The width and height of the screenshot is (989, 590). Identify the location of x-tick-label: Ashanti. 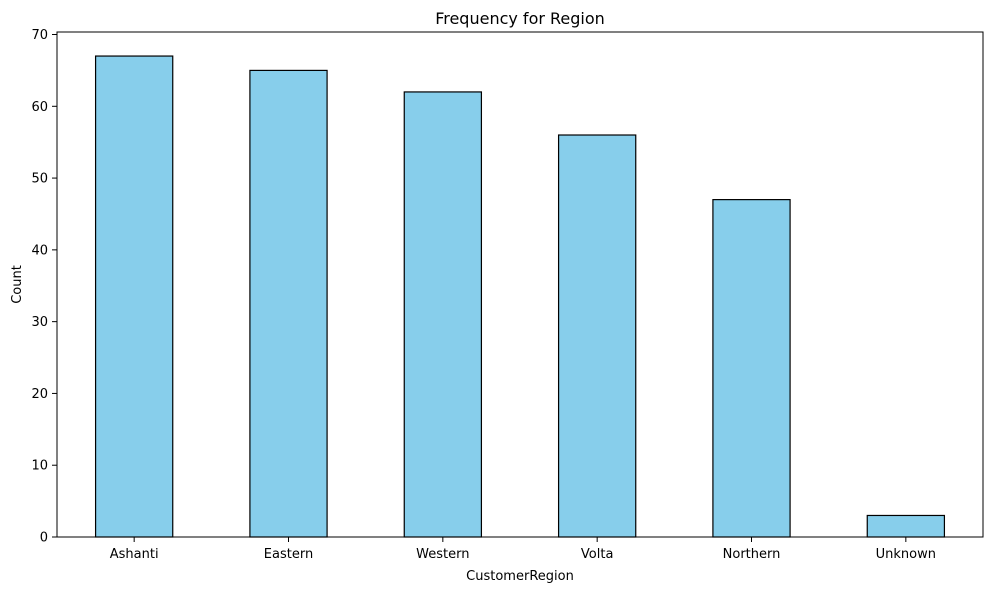
(134, 554).